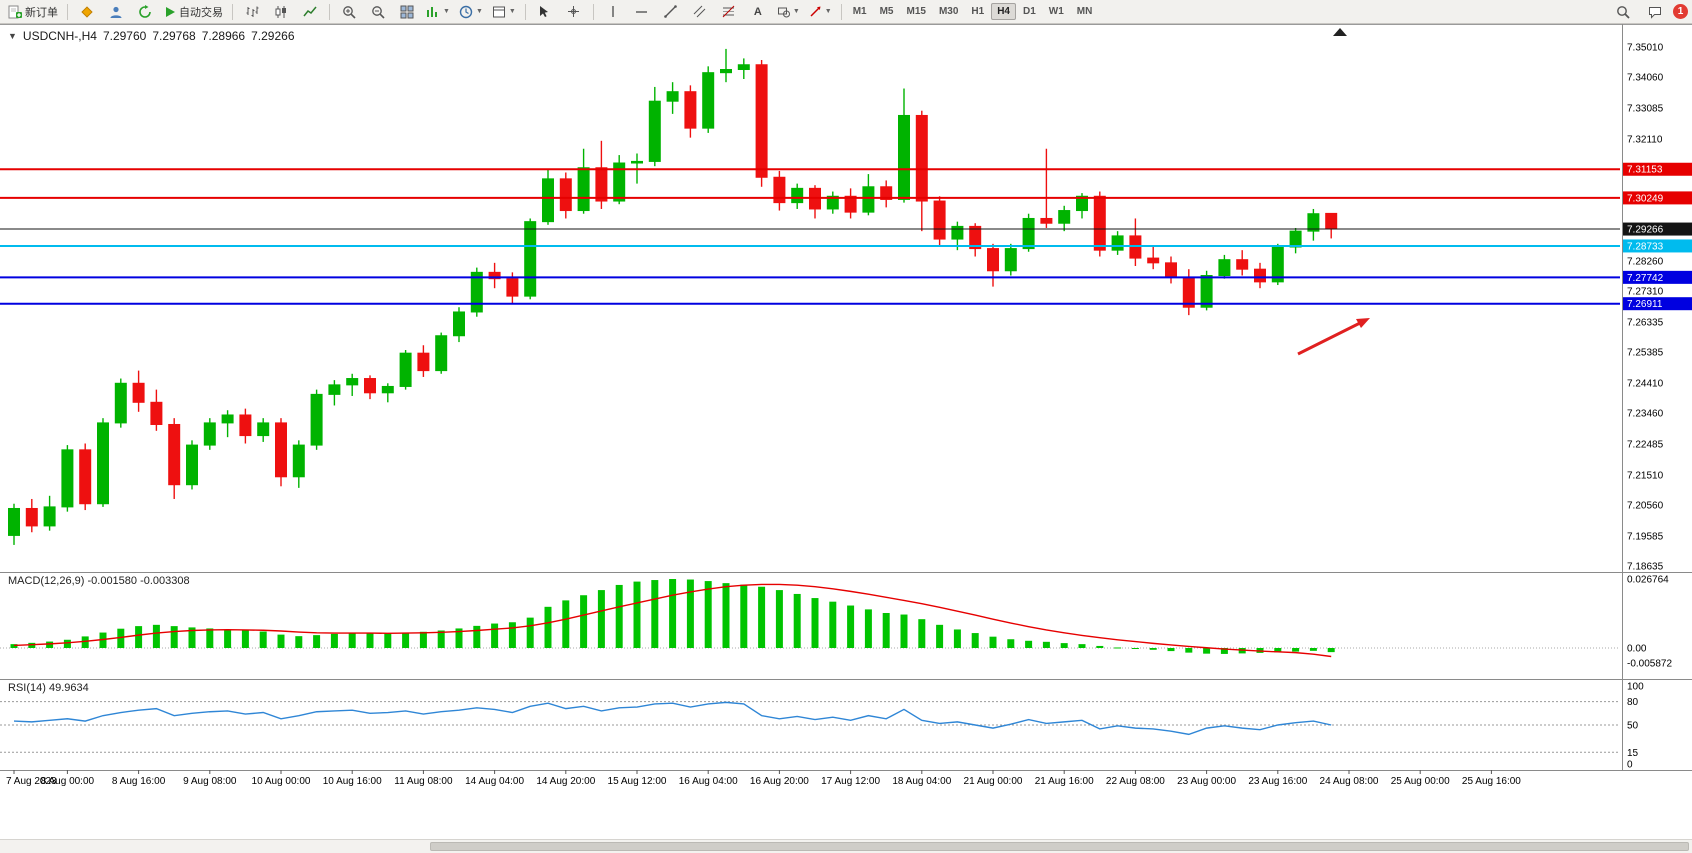 The width and height of the screenshot is (1692, 853). I want to click on svg-text: 7.27310, so click(1645, 292).